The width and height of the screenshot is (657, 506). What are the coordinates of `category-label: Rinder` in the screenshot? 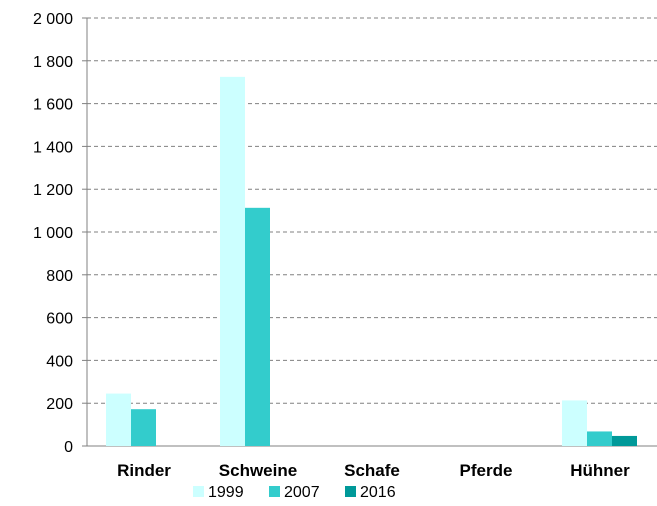 It's located at (144, 470).